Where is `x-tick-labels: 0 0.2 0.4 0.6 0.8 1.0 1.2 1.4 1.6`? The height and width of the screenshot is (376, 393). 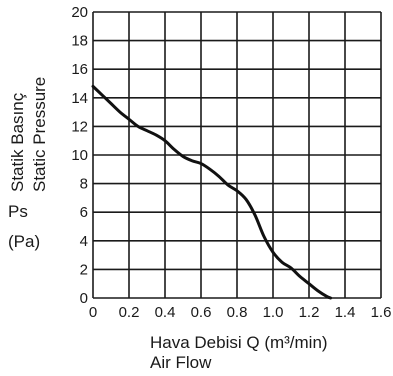
x-tick-labels: 0 0.2 0.4 0.6 0.8 1.0 1.2 1.4 1.6 is located at coordinates (240, 312).